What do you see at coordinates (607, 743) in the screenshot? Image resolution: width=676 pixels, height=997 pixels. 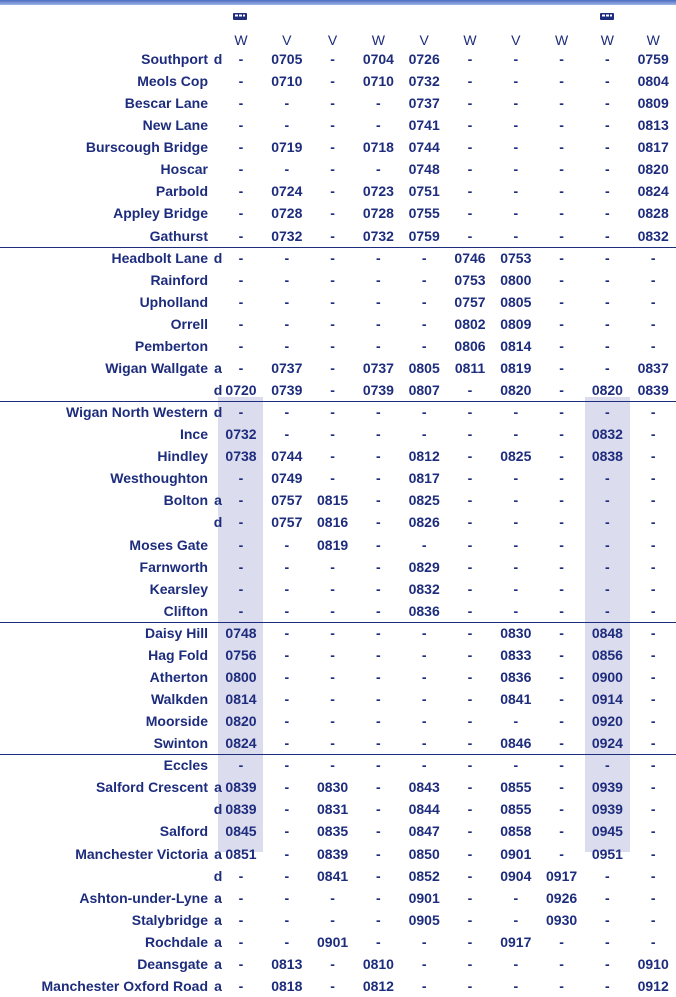 I see `time: 0924` at bounding box center [607, 743].